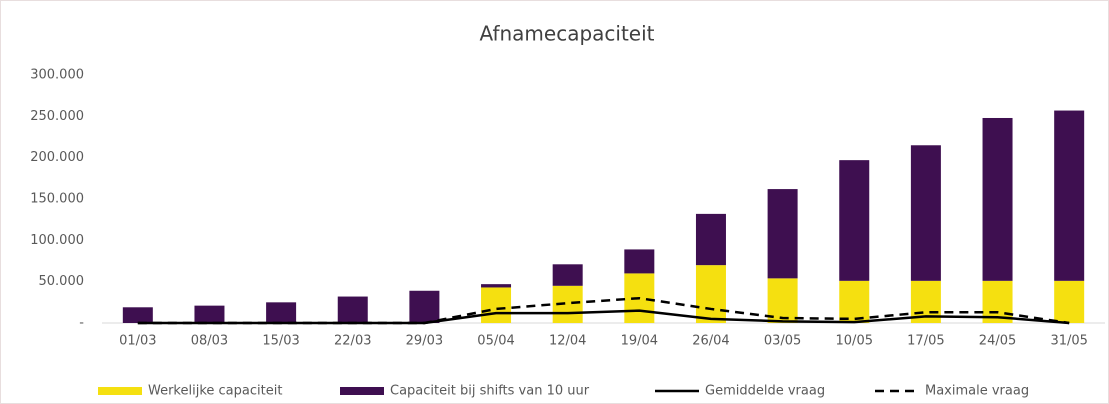  Describe the element at coordinates (603, 310) in the screenshot. I see `line-series` at that location.